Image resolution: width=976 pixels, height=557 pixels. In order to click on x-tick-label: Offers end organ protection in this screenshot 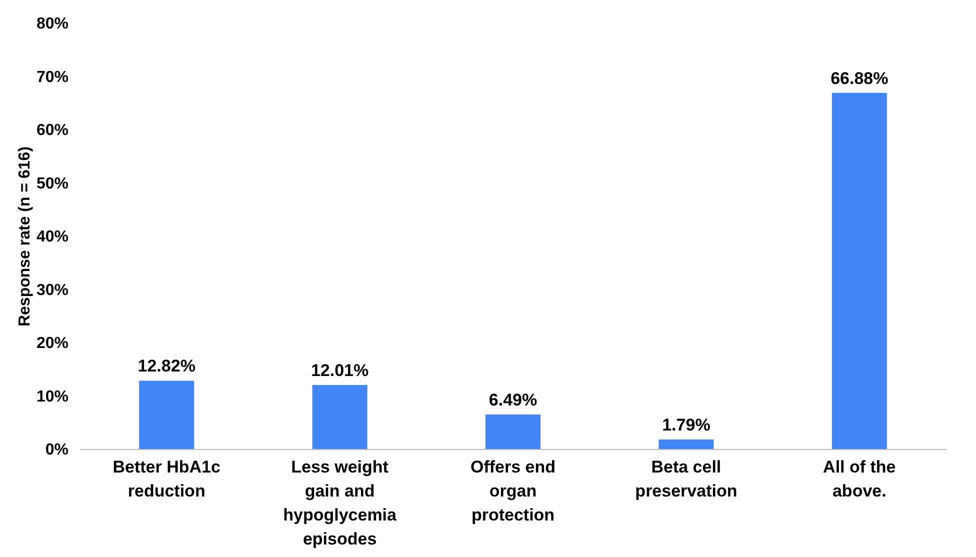, I will do `click(513, 491)`.